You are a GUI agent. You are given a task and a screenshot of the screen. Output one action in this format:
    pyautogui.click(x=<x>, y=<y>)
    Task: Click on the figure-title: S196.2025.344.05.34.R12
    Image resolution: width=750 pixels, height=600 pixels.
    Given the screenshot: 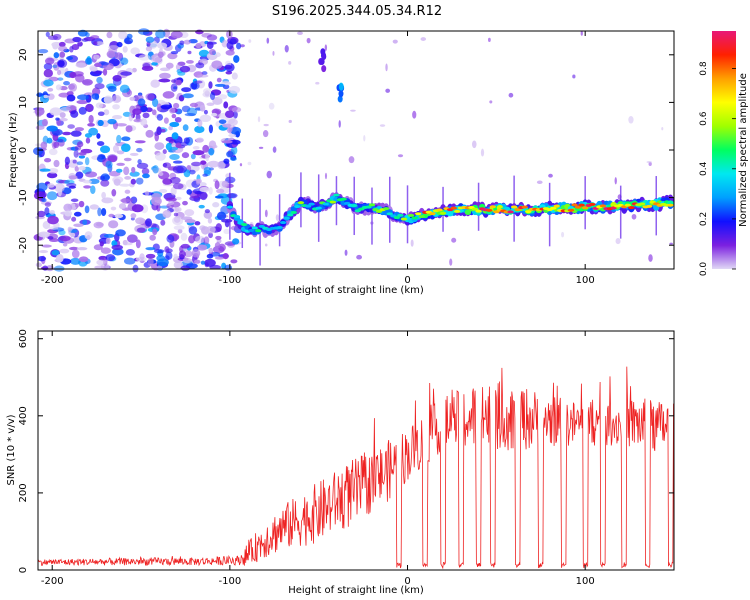 What is the action you would take?
    pyautogui.click(x=357, y=11)
    